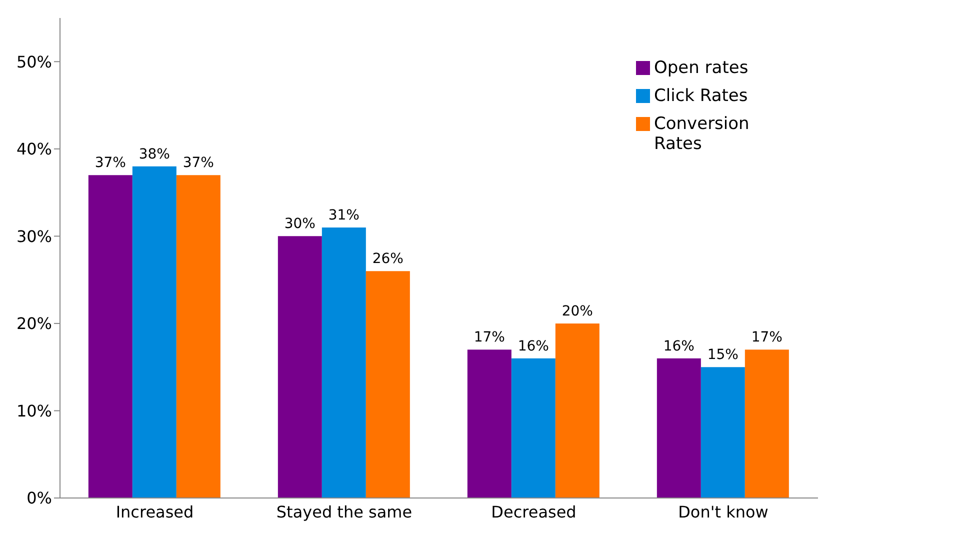 The height and width of the screenshot is (538, 974). Describe the element at coordinates (34, 236) in the screenshot. I see `y-tick-label: 30%` at that location.